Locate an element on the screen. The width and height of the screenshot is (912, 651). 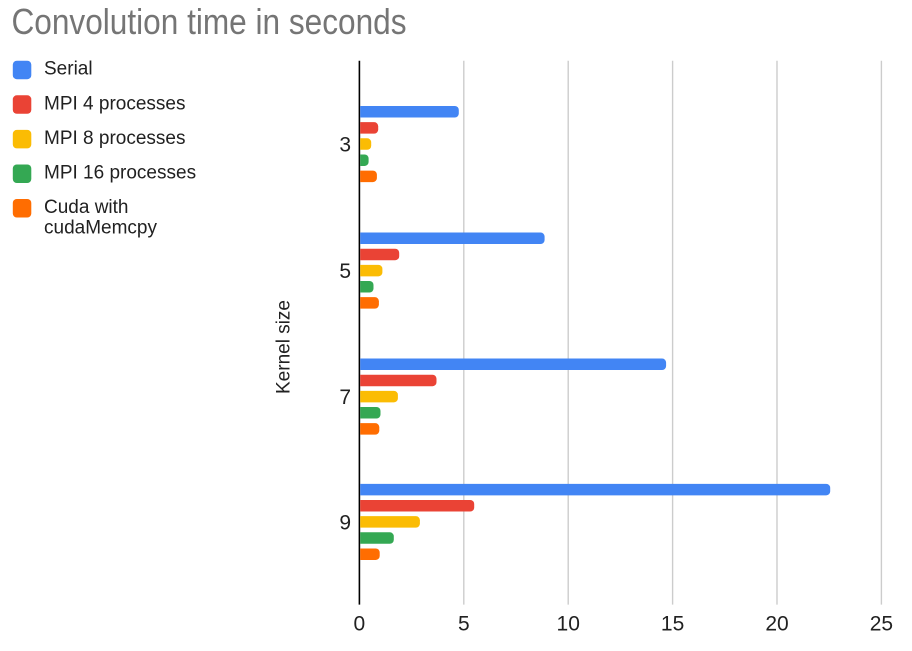
svg-text: Cuda with is located at coordinates (86, 207).